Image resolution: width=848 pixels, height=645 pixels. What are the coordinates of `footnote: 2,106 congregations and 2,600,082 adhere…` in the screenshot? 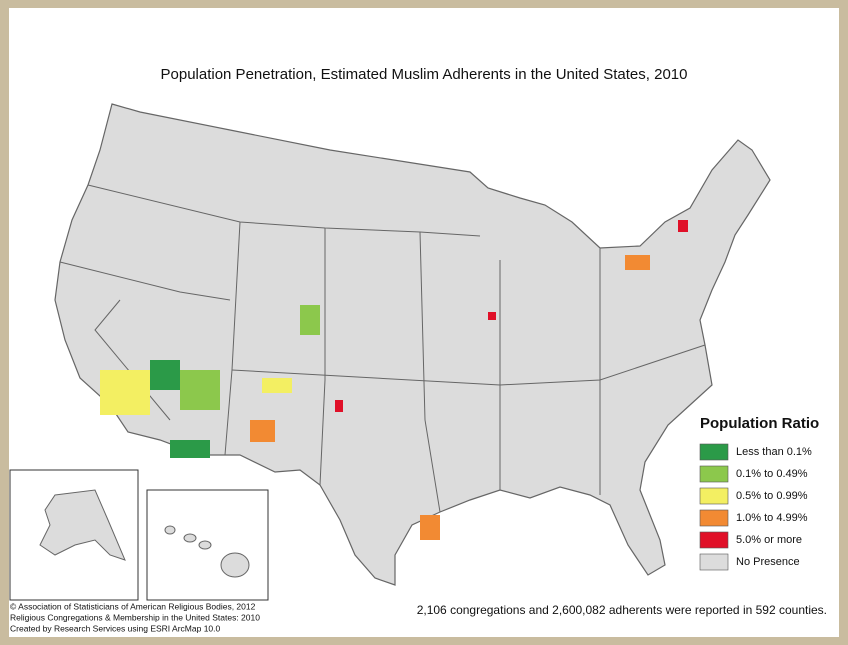 It's located at (622, 610).